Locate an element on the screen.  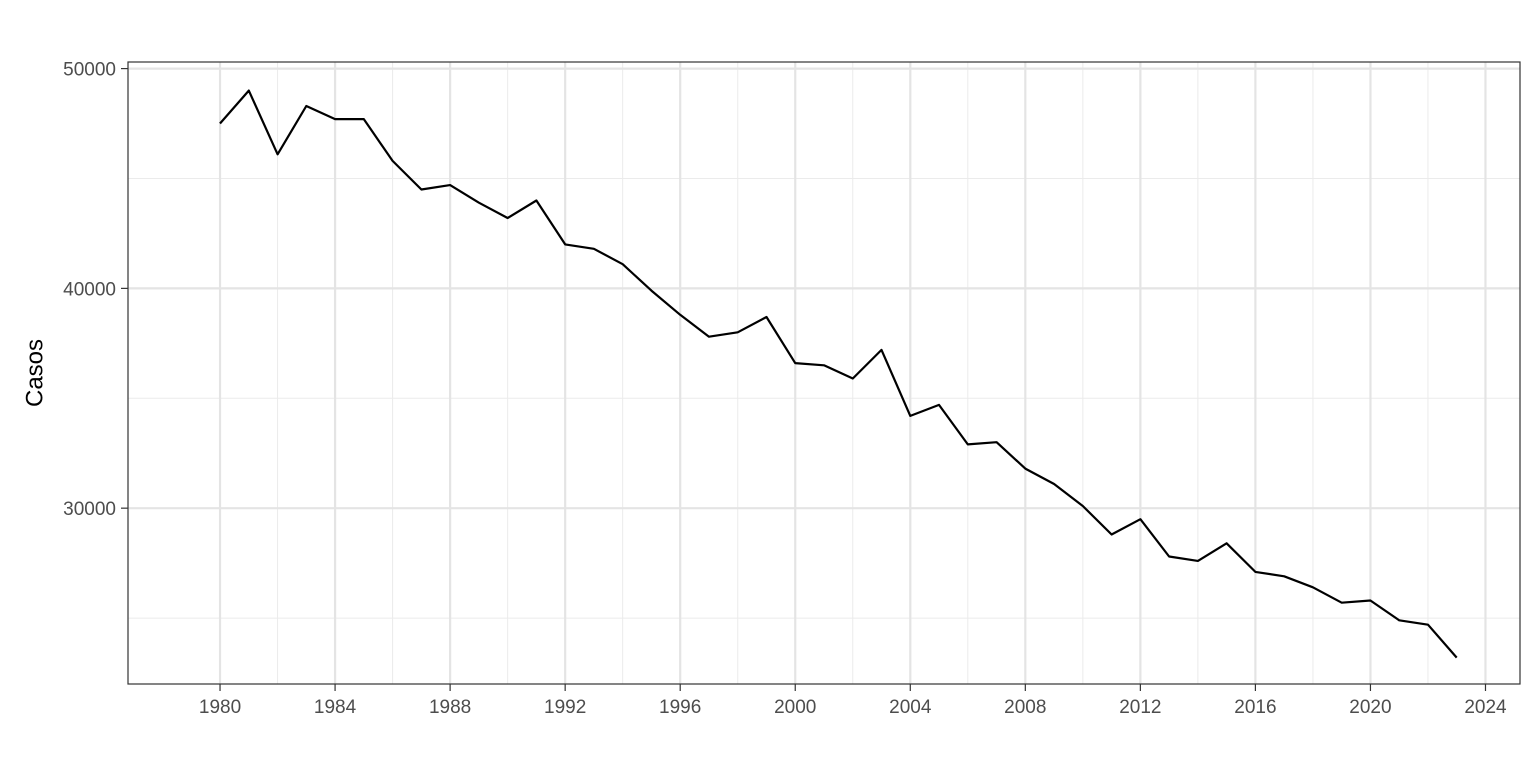
x-tick-label: 2000 is located at coordinates (795, 707).